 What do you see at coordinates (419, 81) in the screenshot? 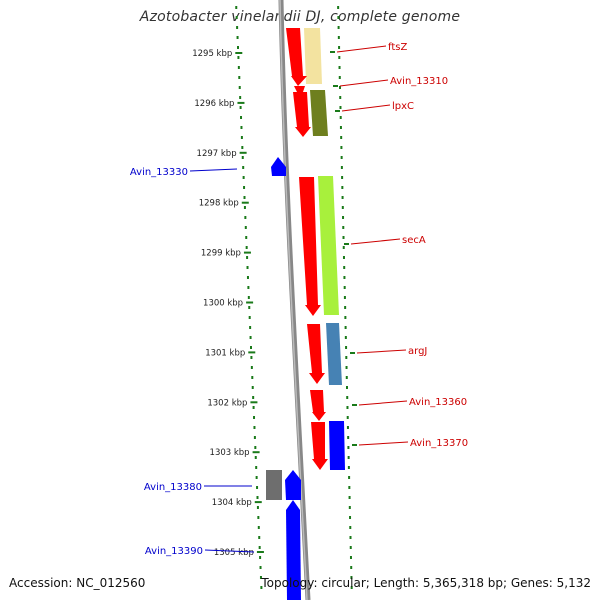
I see `gene-label-right: Avin_13310` at bounding box center [419, 81].